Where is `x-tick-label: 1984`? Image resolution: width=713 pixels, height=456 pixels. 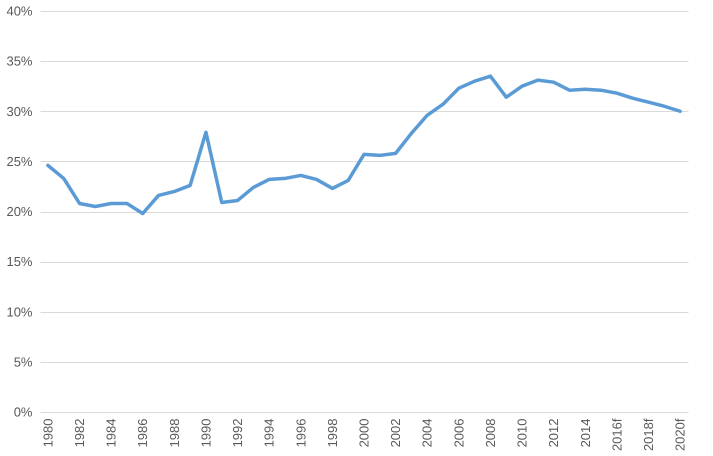 x-tick-label: 1984 is located at coordinates (111, 433).